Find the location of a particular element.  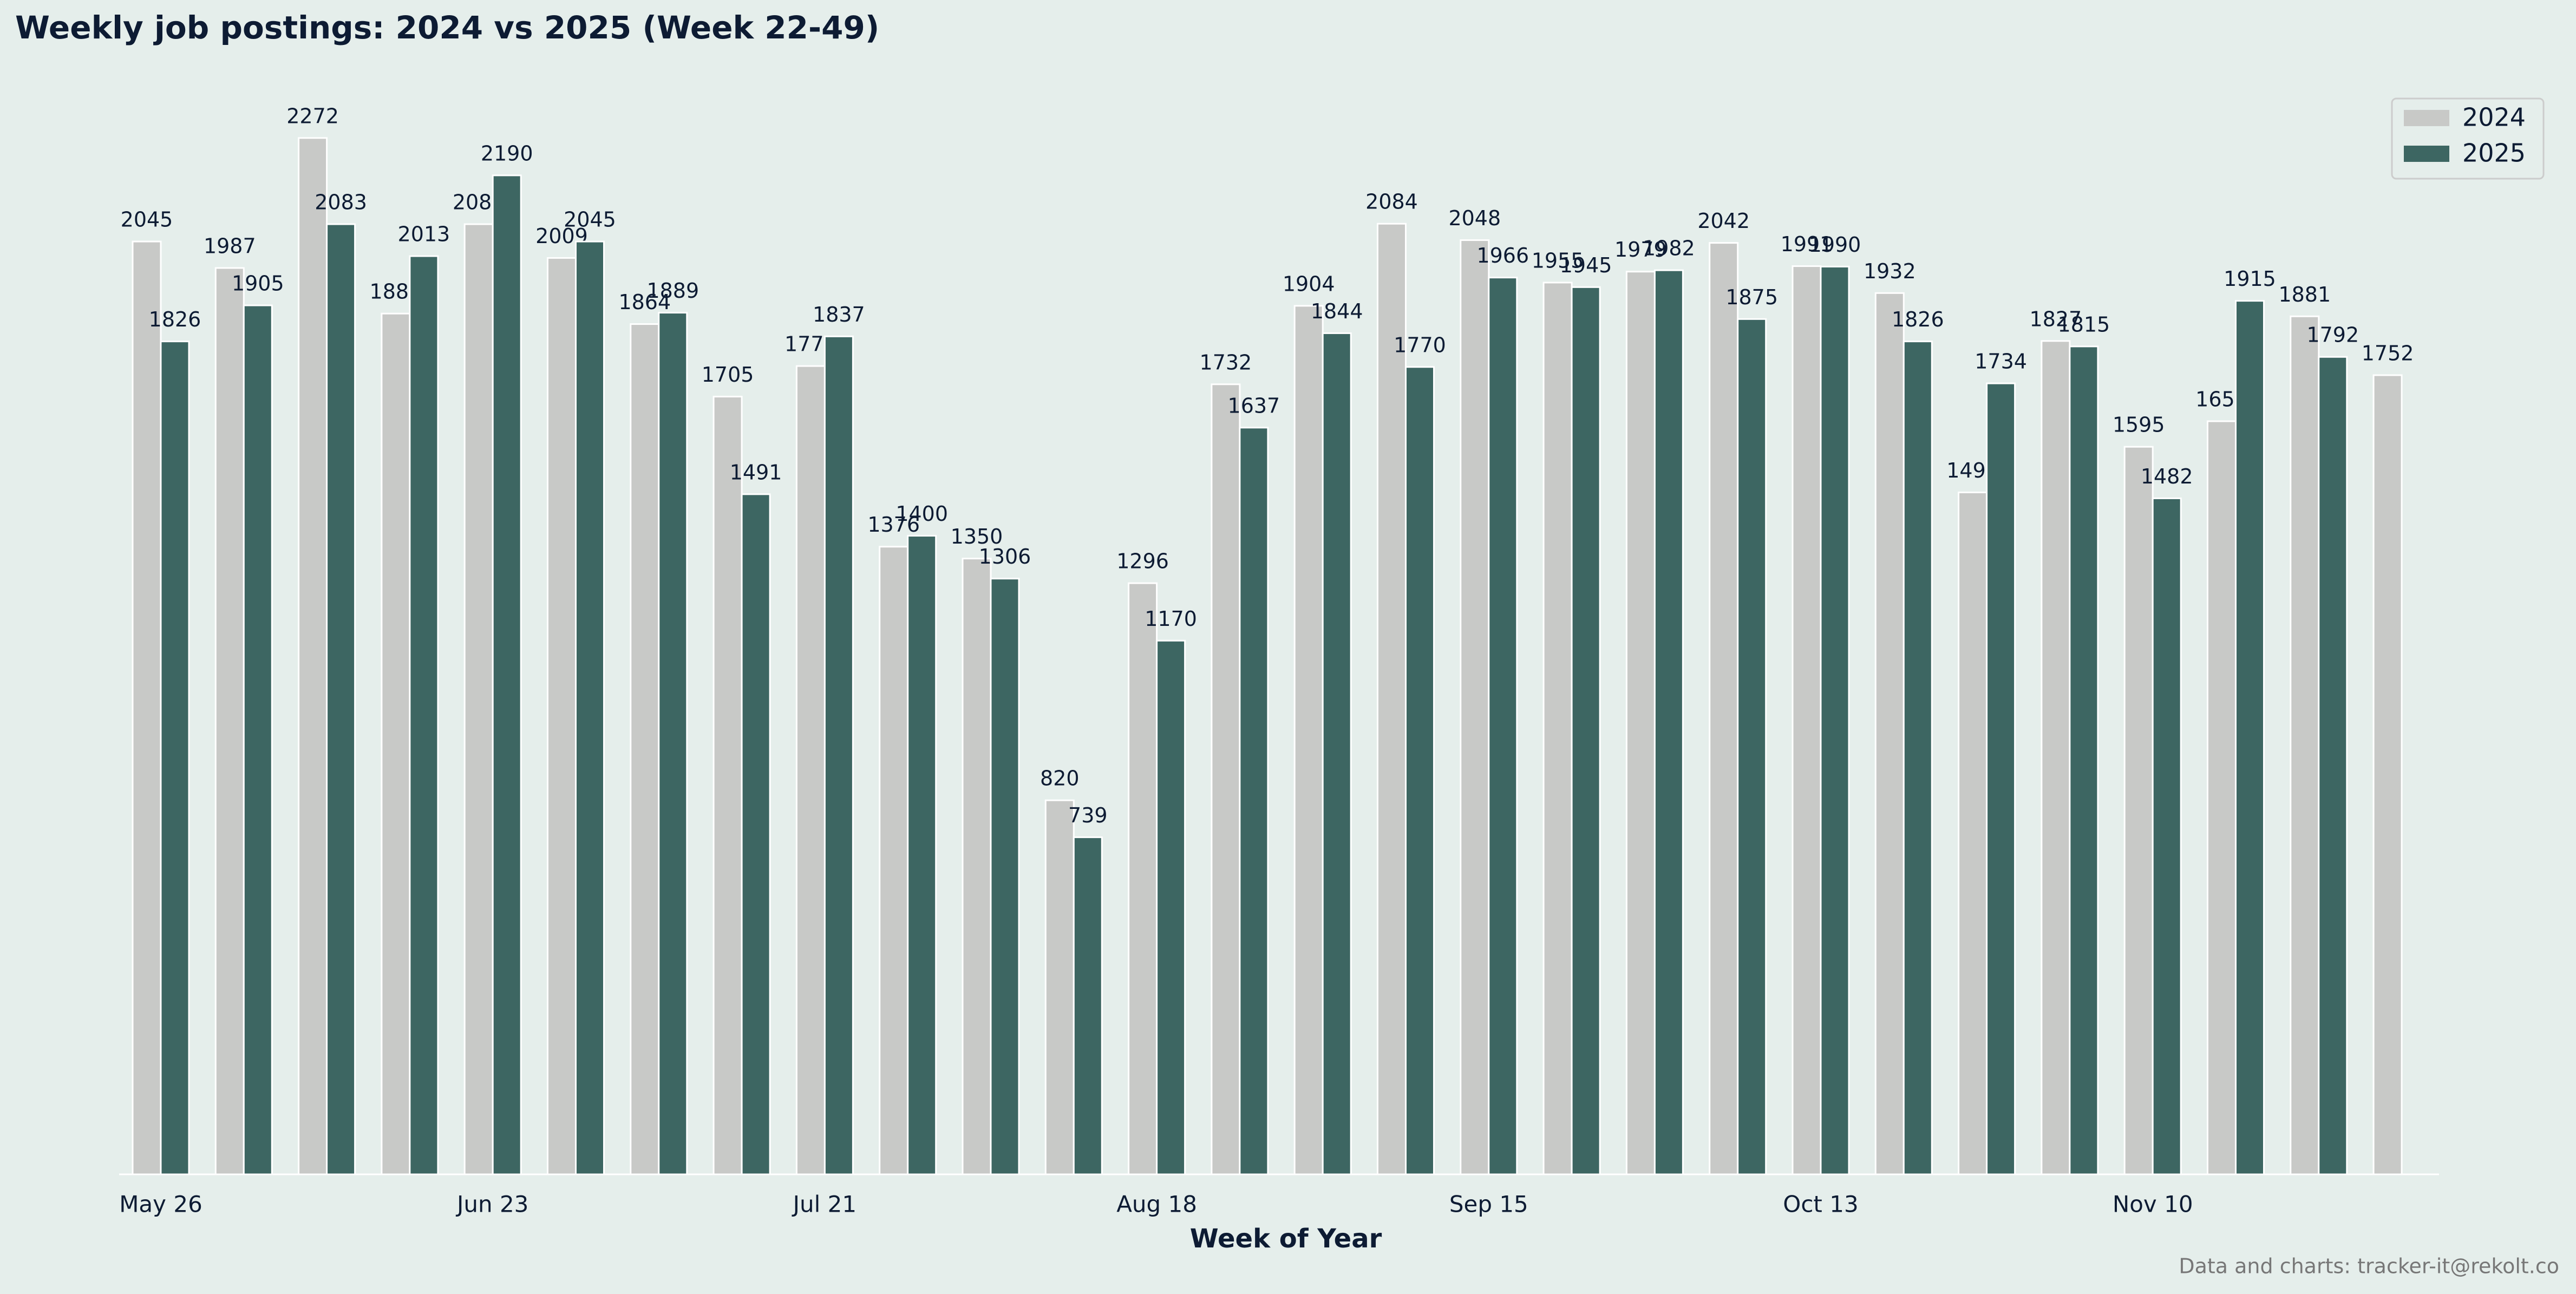

value-label: 739 is located at coordinates (1088, 815).